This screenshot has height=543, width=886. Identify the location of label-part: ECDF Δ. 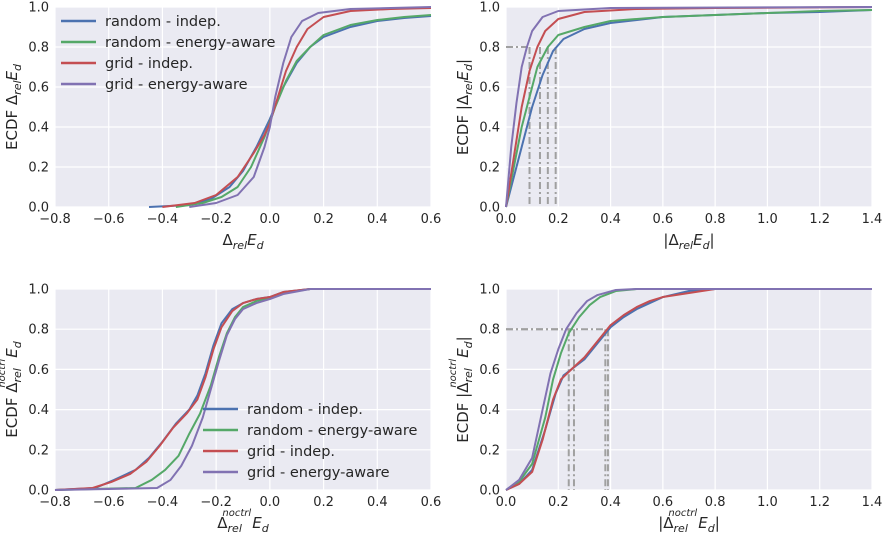
(12, 410).